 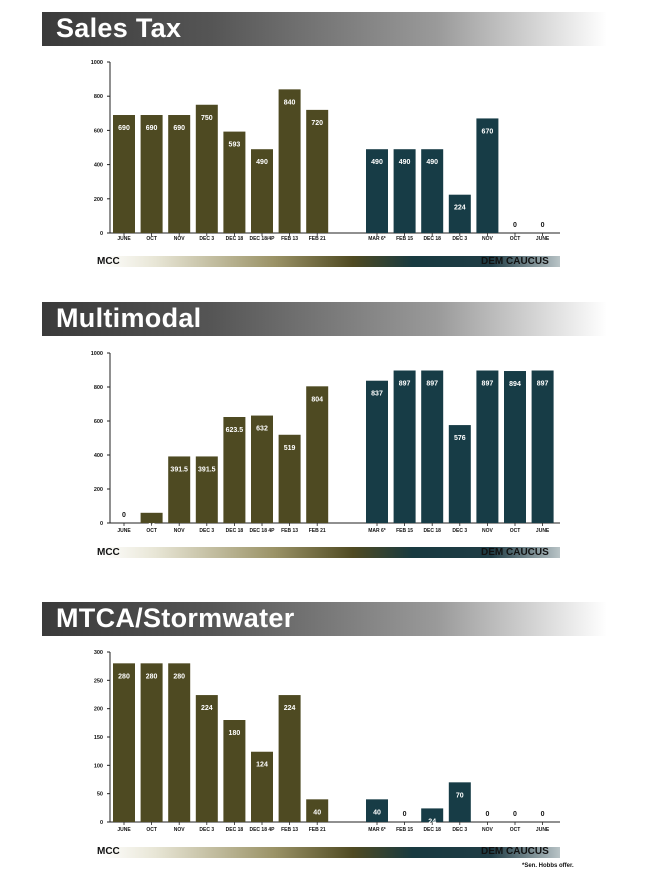 What do you see at coordinates (460, 795) in the screenshot?
I see `bar-value-label: 70` at bounding box center [460, 795].